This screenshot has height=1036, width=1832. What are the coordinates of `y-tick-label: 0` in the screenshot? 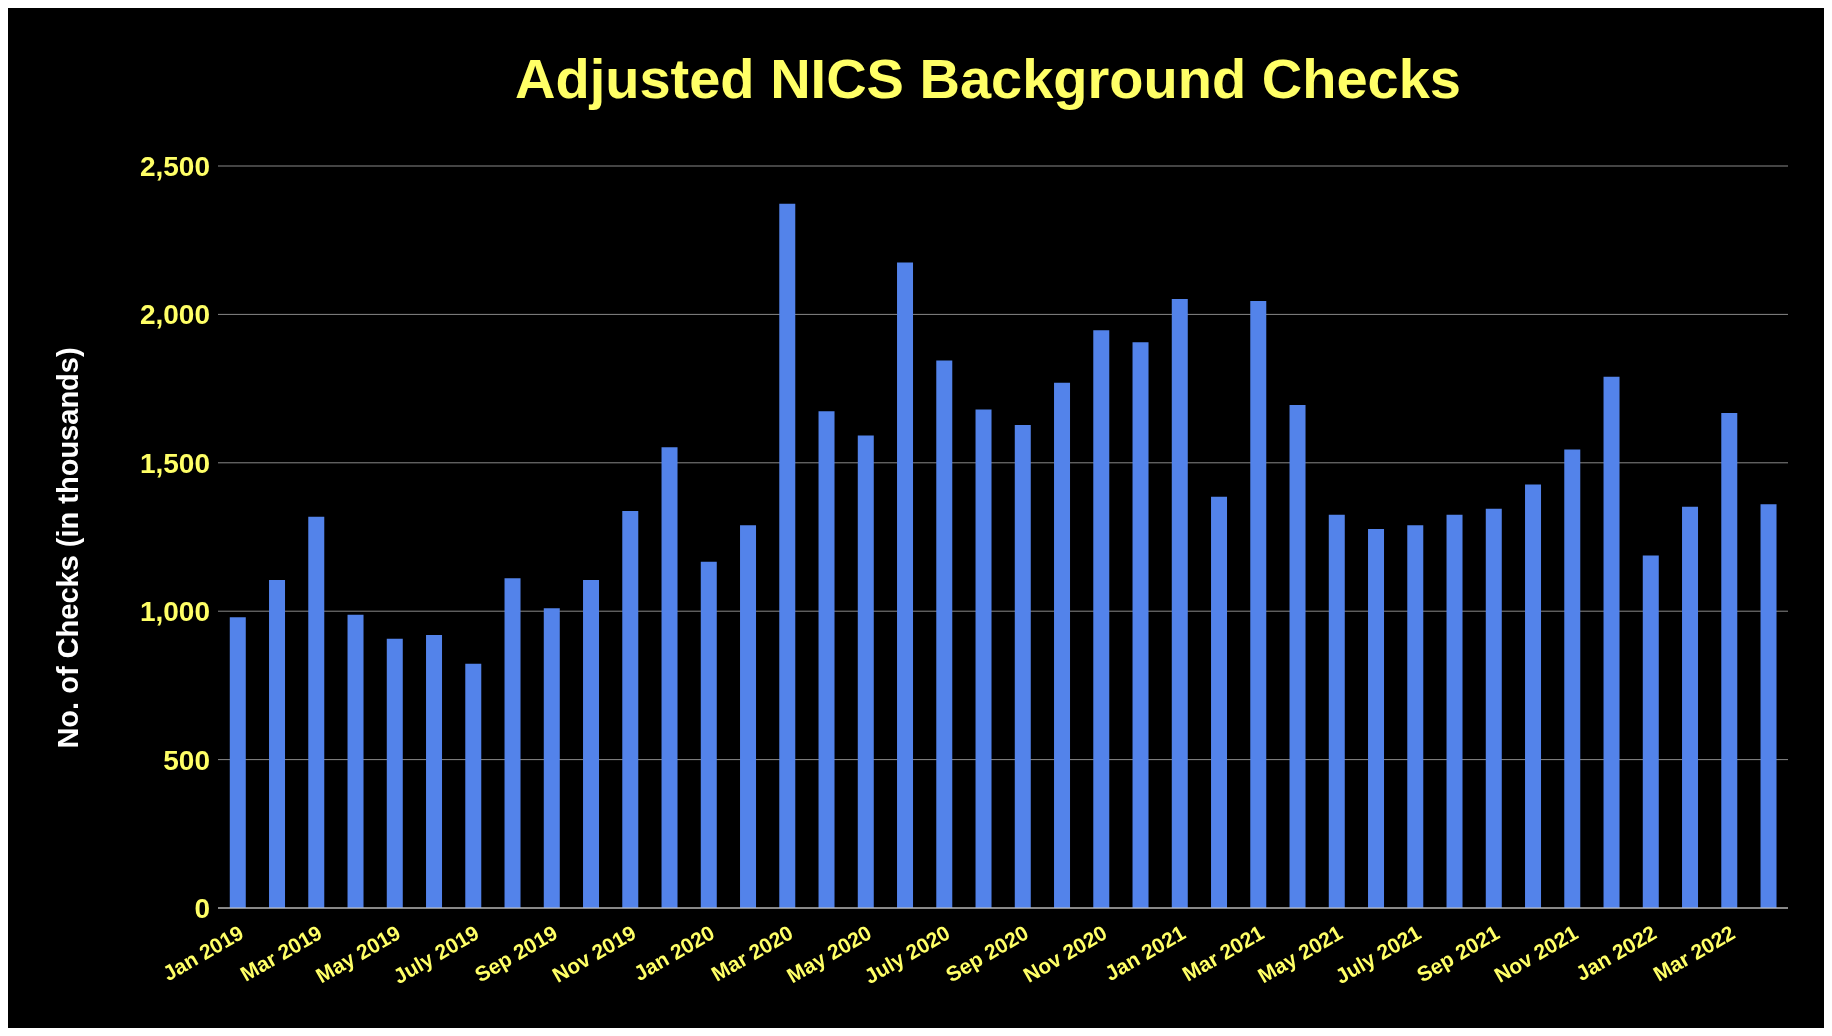 It's located at (202, 908).